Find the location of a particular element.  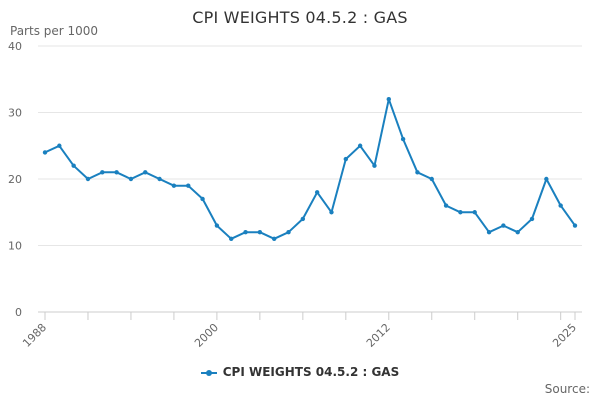

data-point-2007 is located at coordinates (317, 192).